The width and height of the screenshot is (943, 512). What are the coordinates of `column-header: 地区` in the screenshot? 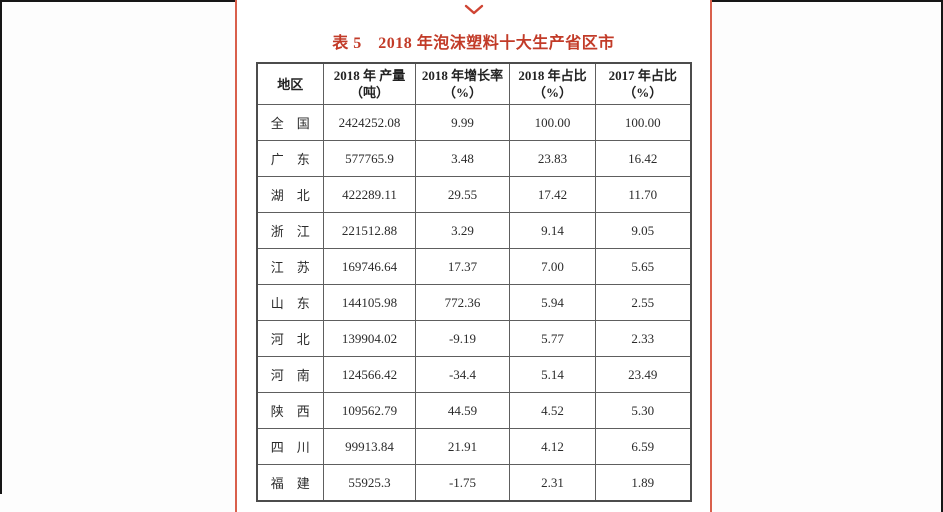 It's located at (290, 83).